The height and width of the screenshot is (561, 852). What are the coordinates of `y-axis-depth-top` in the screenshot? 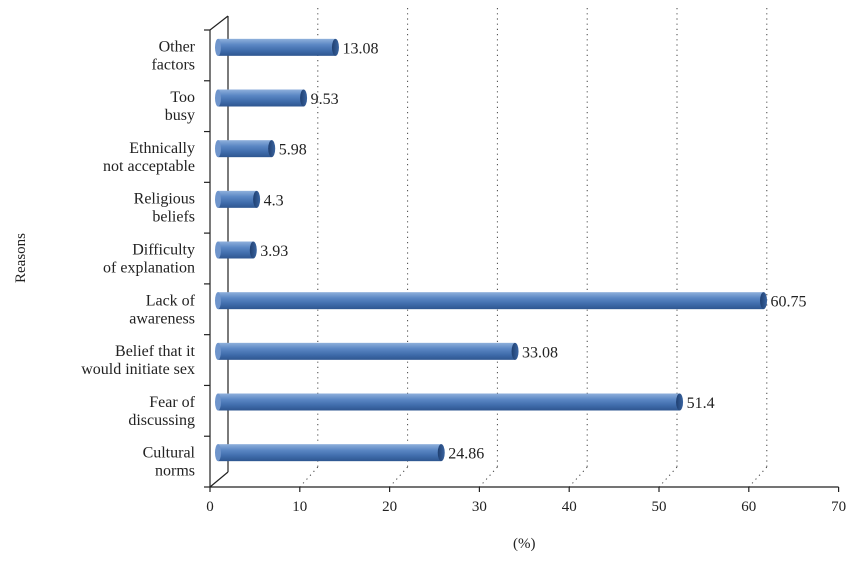 It's located at (219, 23).